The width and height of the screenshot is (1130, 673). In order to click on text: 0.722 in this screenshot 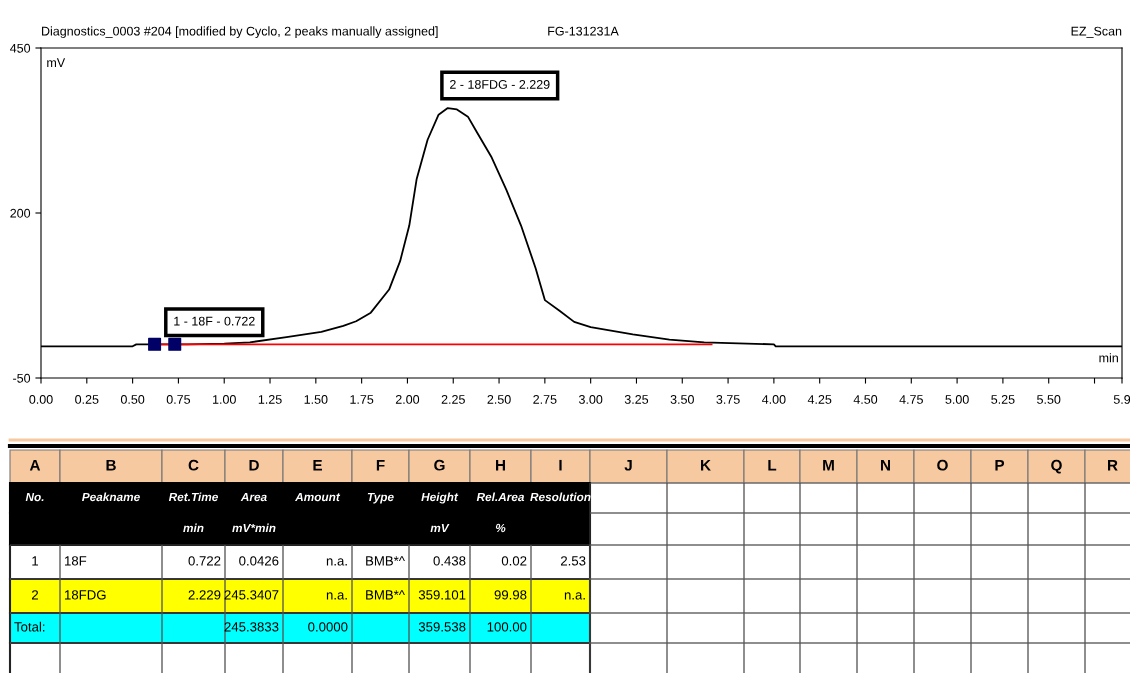, I will do `click(204, 561)`.